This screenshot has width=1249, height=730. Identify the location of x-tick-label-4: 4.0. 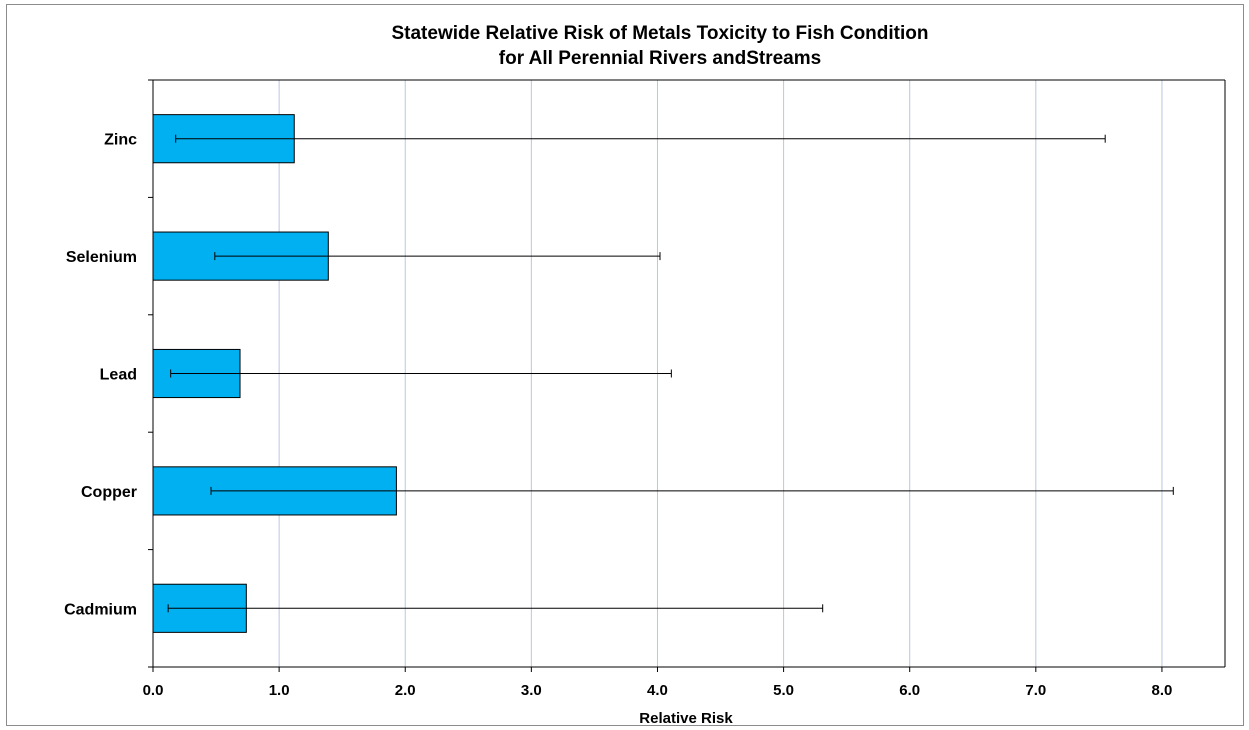
(657, 690).